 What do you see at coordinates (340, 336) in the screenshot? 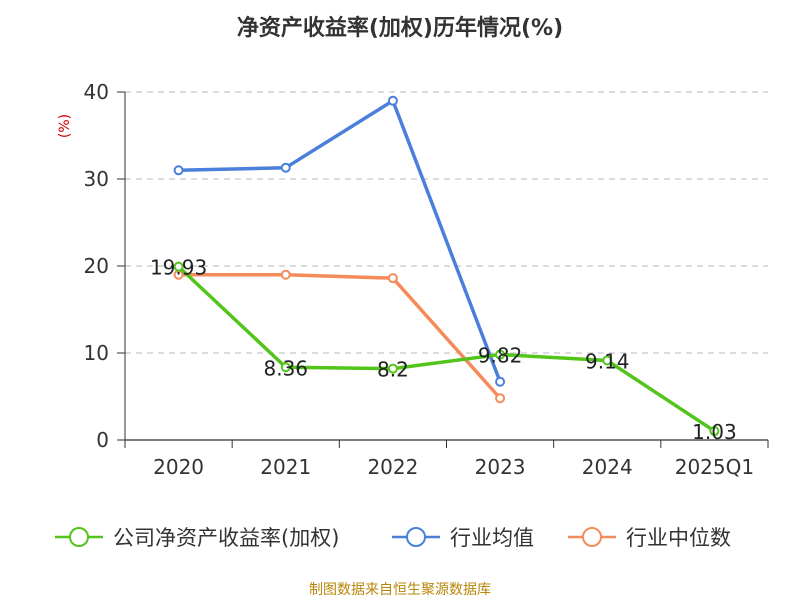
I see `series-line` at bounding box center [340, 336].